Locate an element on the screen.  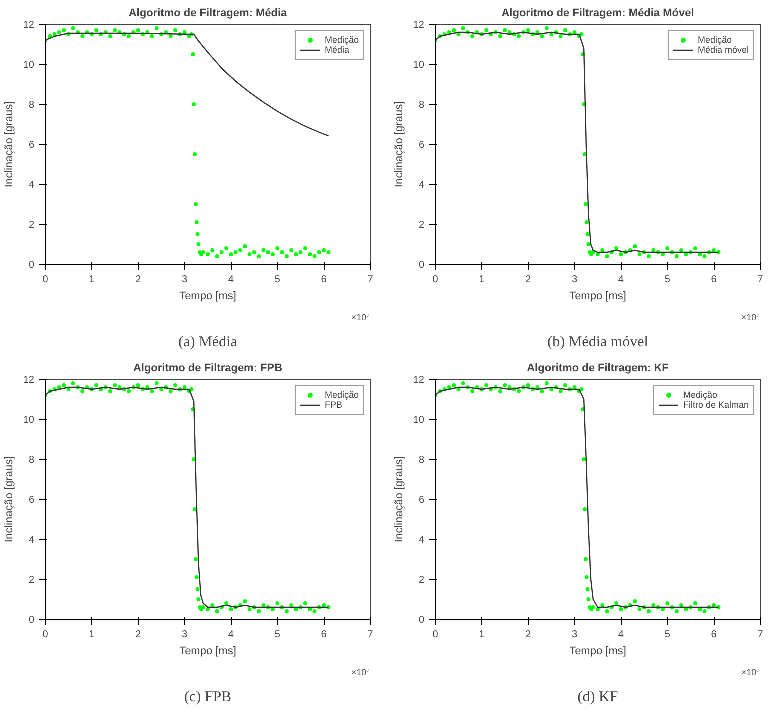
legend-label: Média móvel is located at coordinates (723, 50).